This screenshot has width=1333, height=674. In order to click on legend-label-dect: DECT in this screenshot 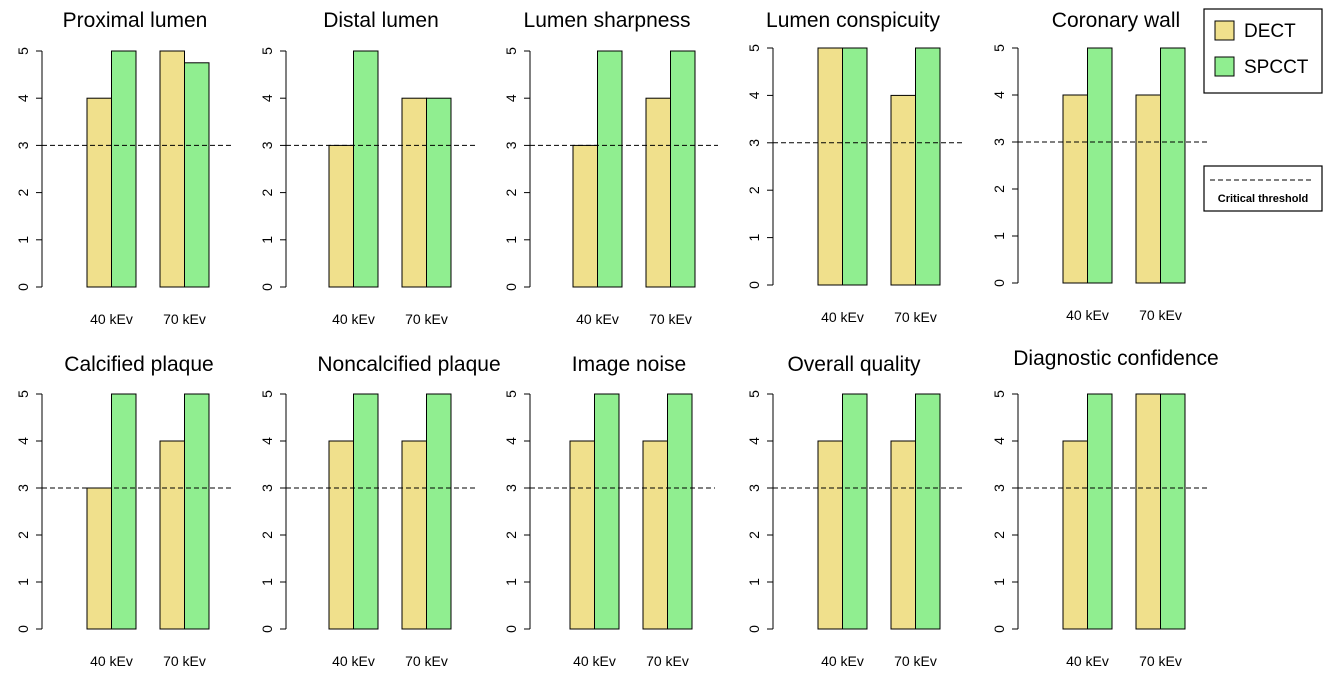, I will do `click(1270, 31)`.